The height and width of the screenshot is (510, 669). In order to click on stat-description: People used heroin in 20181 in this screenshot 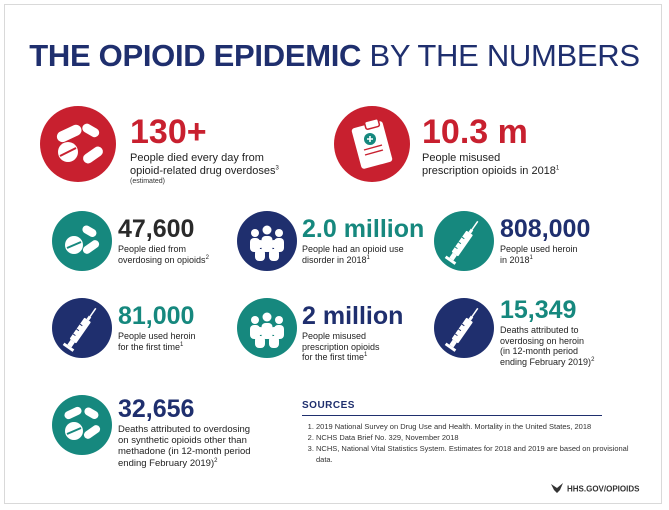, I will do `click(539, 254)`.